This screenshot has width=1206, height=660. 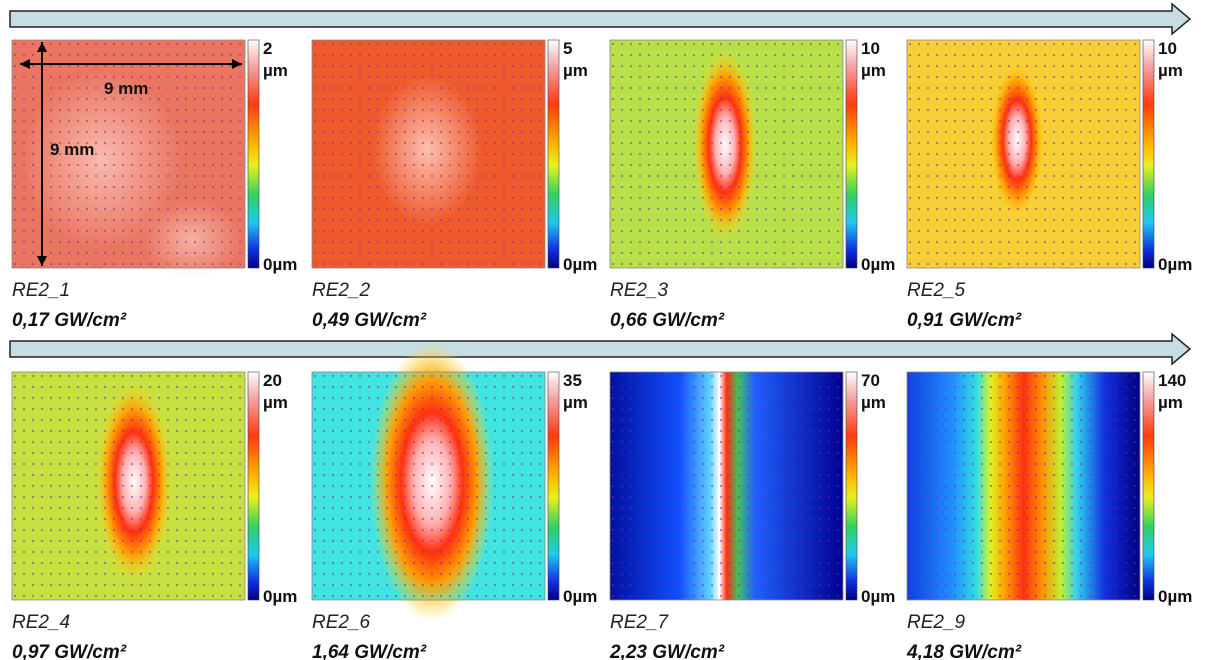 What do you see at coordinates (964, 320) in the screenshot?
I see `fluence: 0,91 GW/cm²` at bounding box center [964, 320].